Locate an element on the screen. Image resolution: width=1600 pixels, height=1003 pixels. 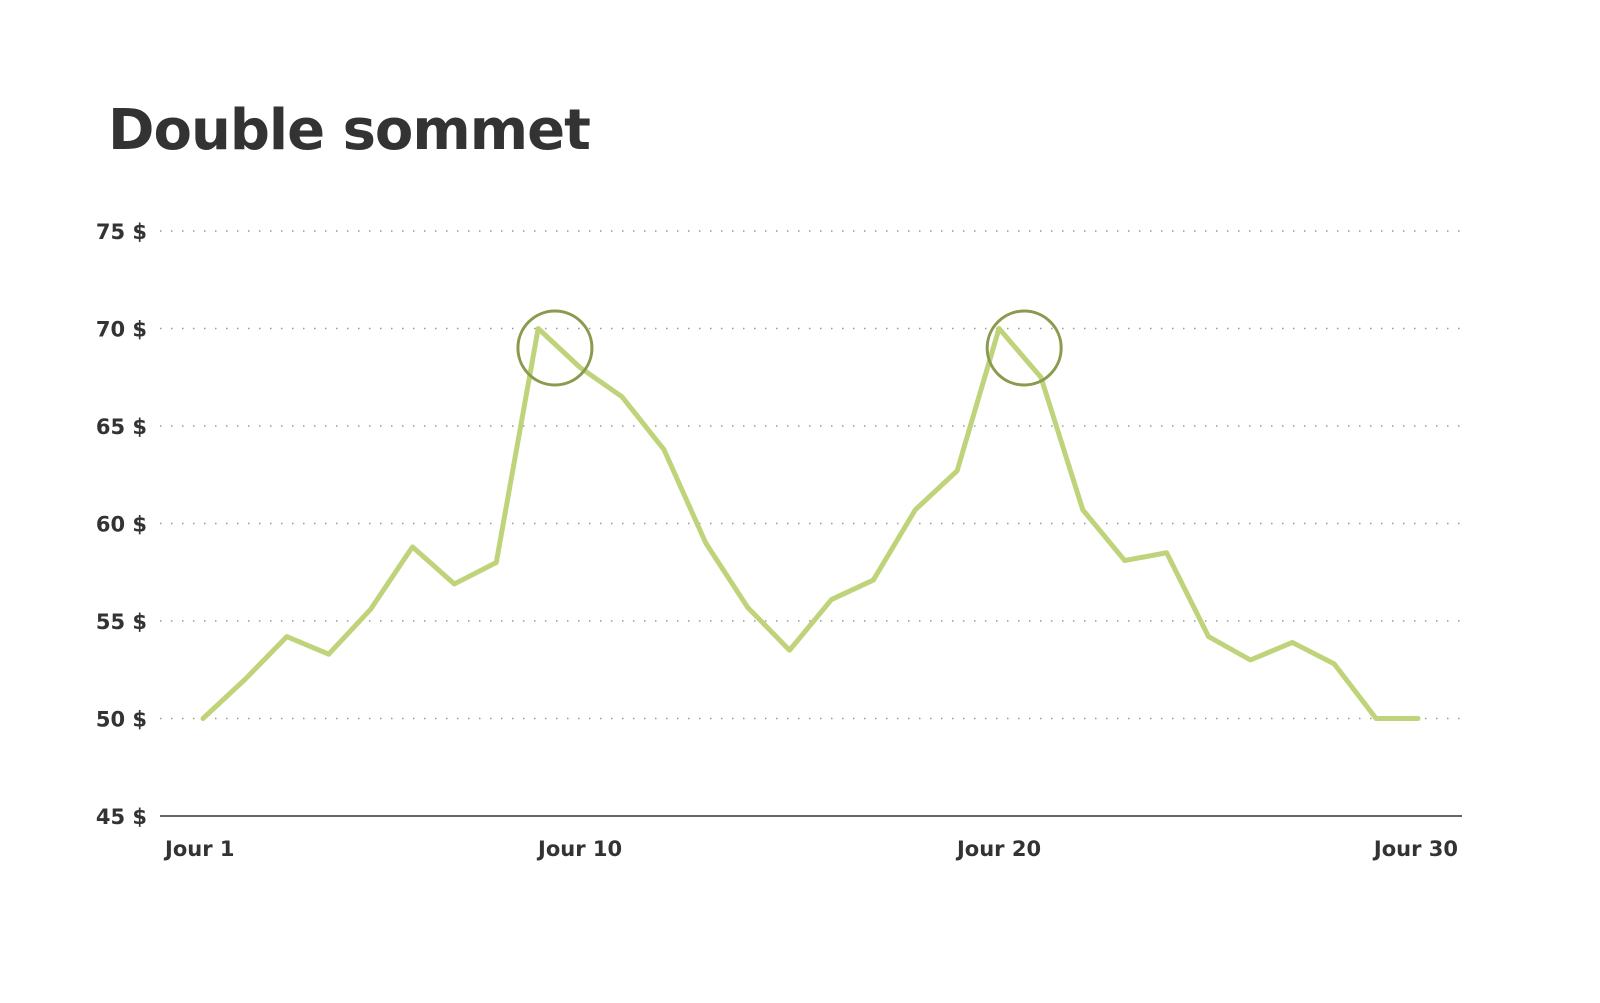
x-tick-label: Jour 10 is located at coordinates (579, 849).